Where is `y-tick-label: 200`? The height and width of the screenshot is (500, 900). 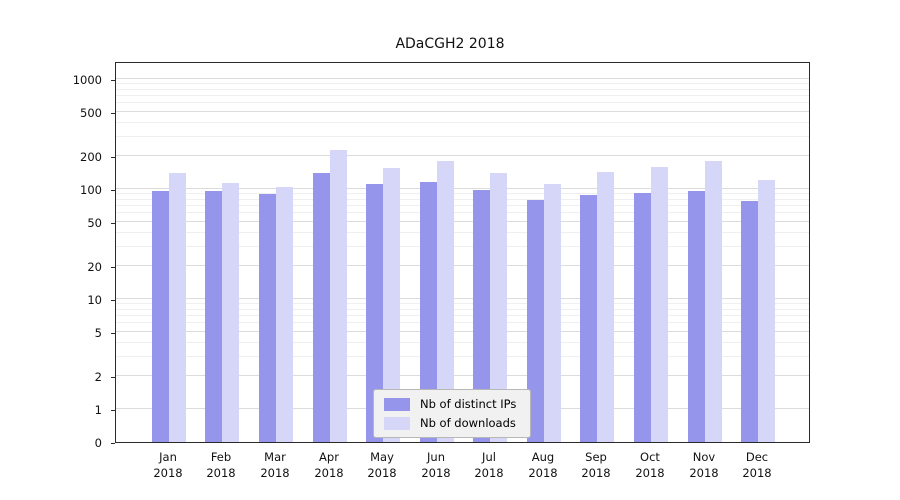 y-tick-label: 200 is located at coordinates (91, 157).